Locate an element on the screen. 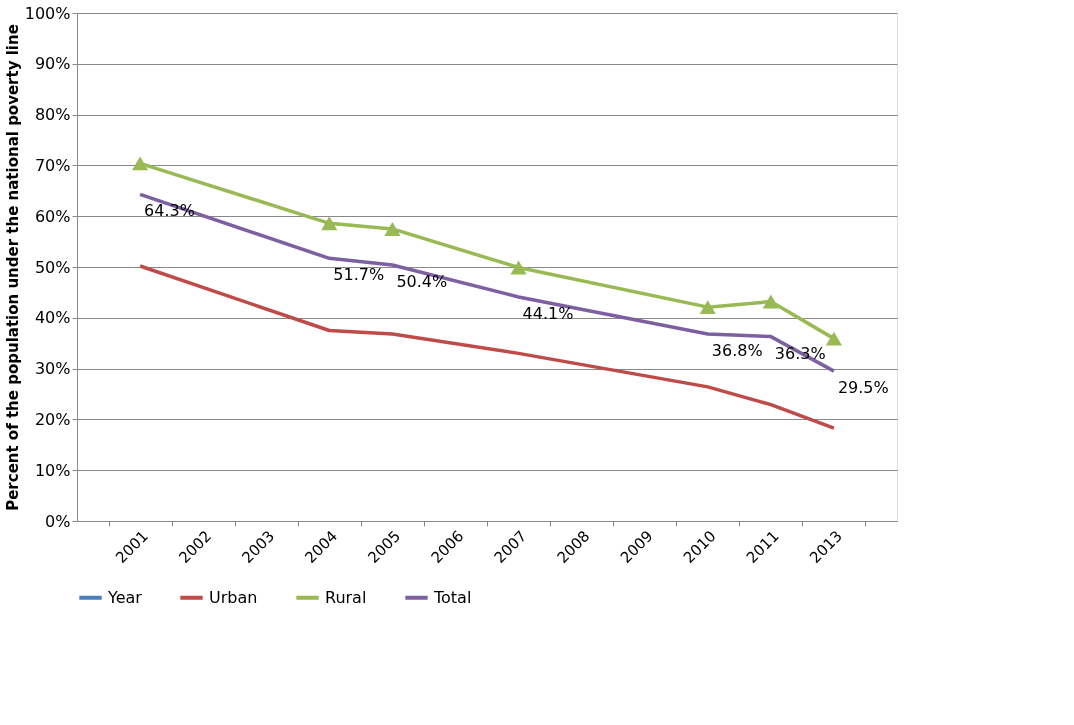 This screenshot has width=1074, height=725. legend-label: Rural is located at coordinates (346, 597).